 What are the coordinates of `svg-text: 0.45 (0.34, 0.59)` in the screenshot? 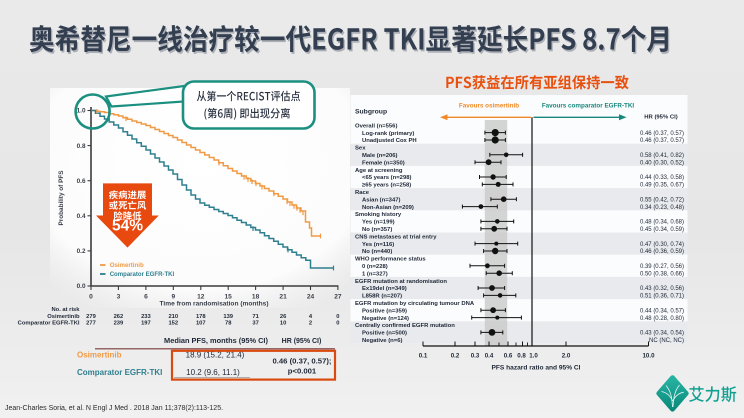 It's located at (662, 230).